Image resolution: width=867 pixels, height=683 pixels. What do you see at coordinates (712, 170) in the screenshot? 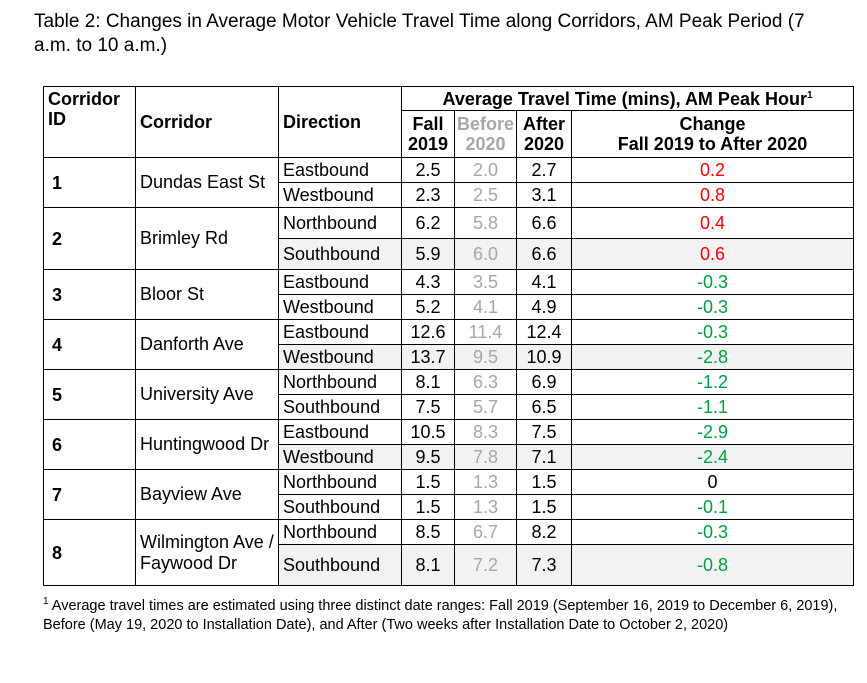
I see `change-cell: 0.2` at bounding box center [712, 170].